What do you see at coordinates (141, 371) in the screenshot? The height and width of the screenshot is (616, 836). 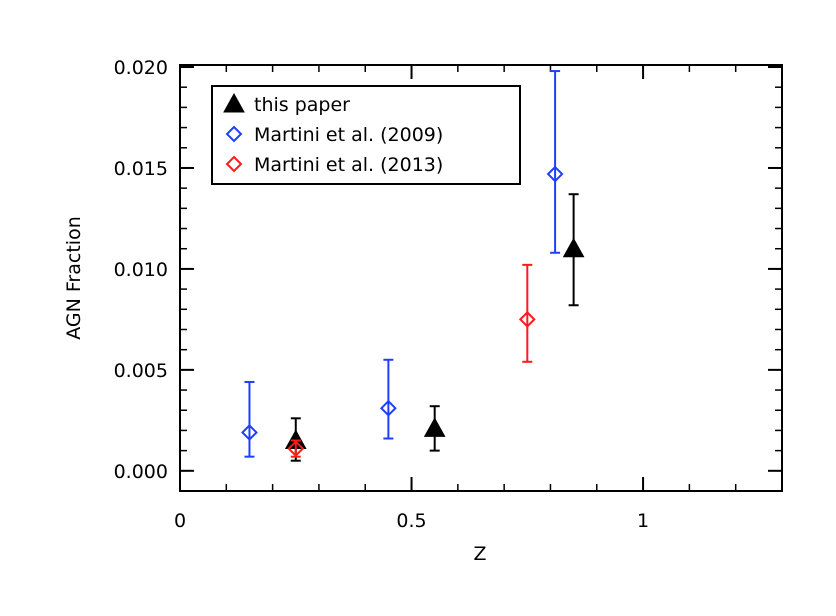 I see `y-tick-label: 0.005` at bounding box center [141, 371].